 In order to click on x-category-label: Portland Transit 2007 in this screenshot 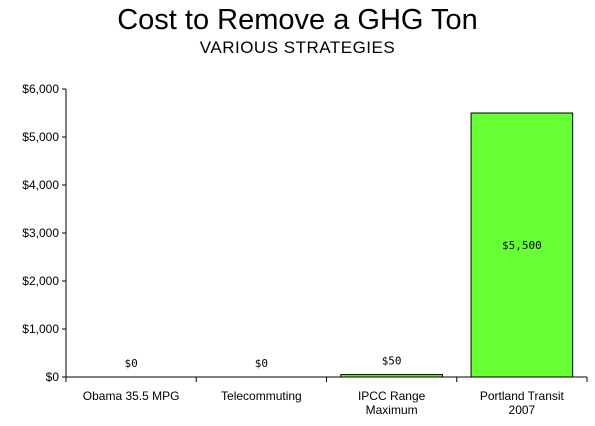, I will do `click(522, 403)`.